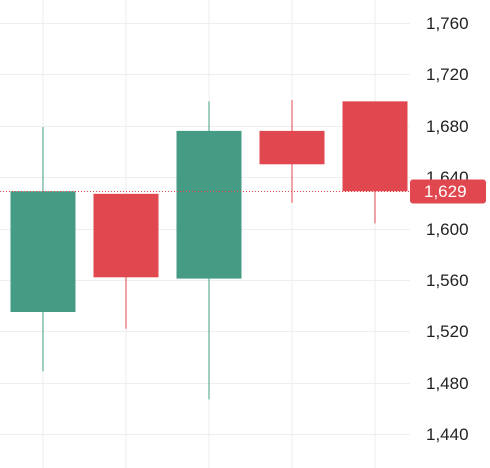 This screenshot has width=490, height=468. Describe the element at coordinates (447, 383) in the screenshot. I see `y-tick-label: 1,480` at that location.